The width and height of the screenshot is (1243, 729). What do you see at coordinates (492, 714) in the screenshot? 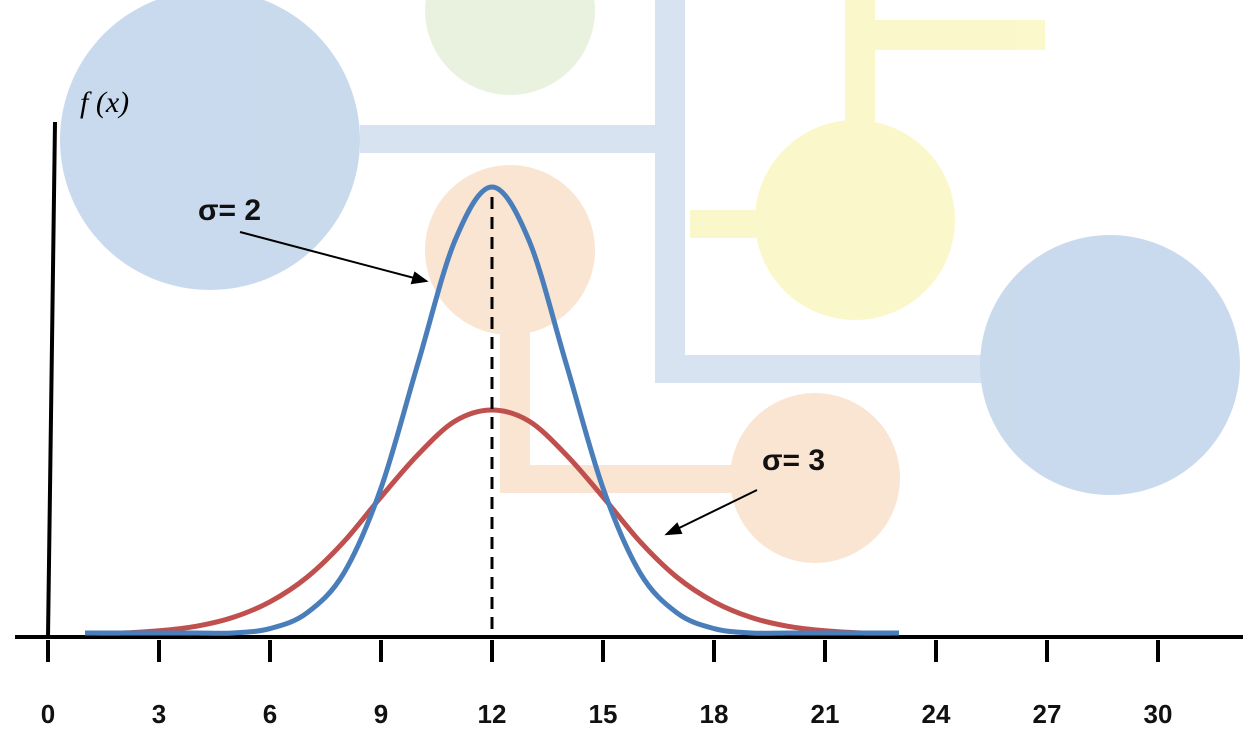
I see `x-tick-label: 12` at bounding box center [492, 714].